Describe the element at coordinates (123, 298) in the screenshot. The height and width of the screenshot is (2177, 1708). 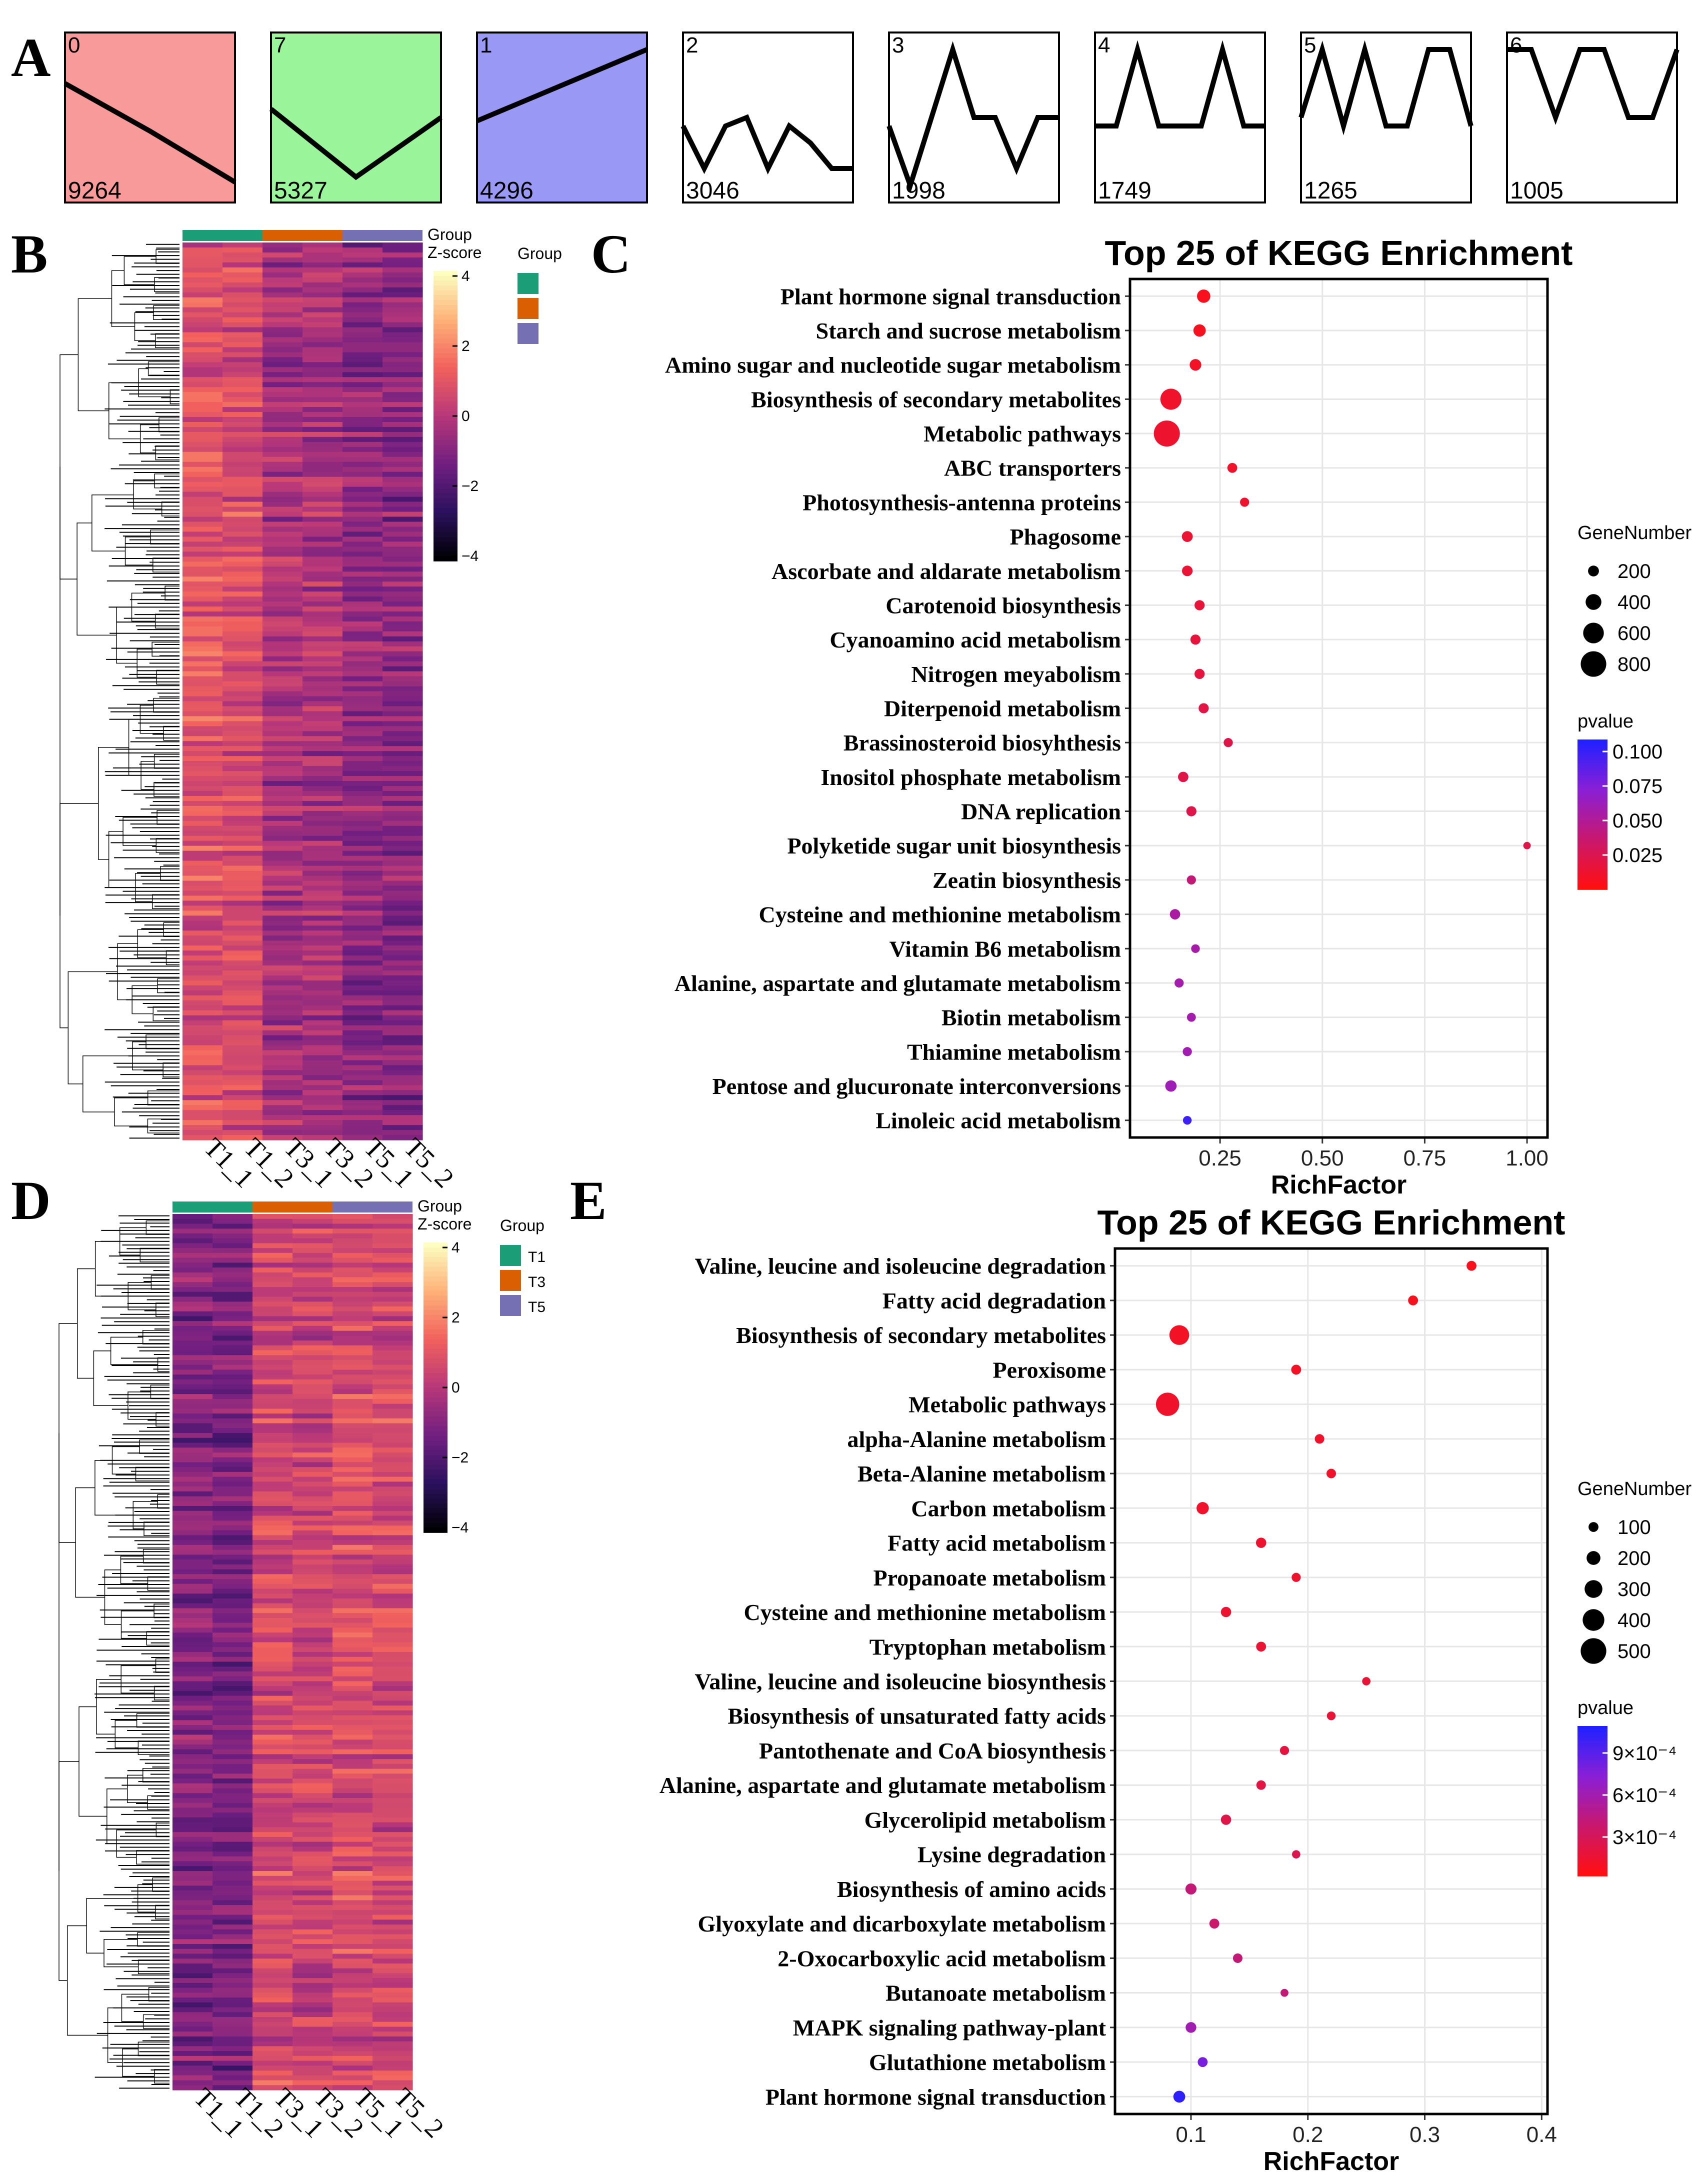
I see `dendrogram-branch` at that location.